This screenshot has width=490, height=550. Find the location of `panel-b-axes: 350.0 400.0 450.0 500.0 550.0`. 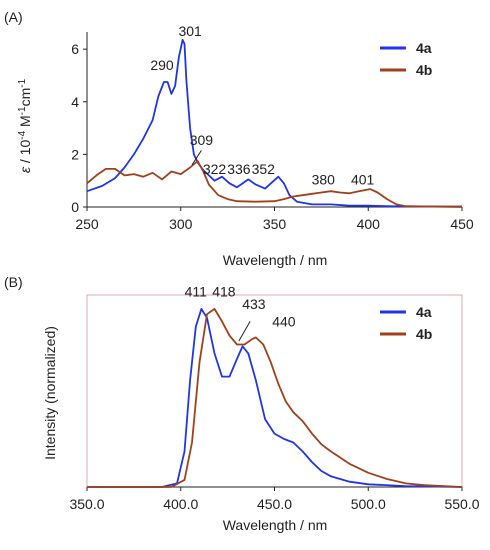

panel-b-axes: 350.0 400.0 450.0 500.0 550.0 is located at coordinates (274, 499).